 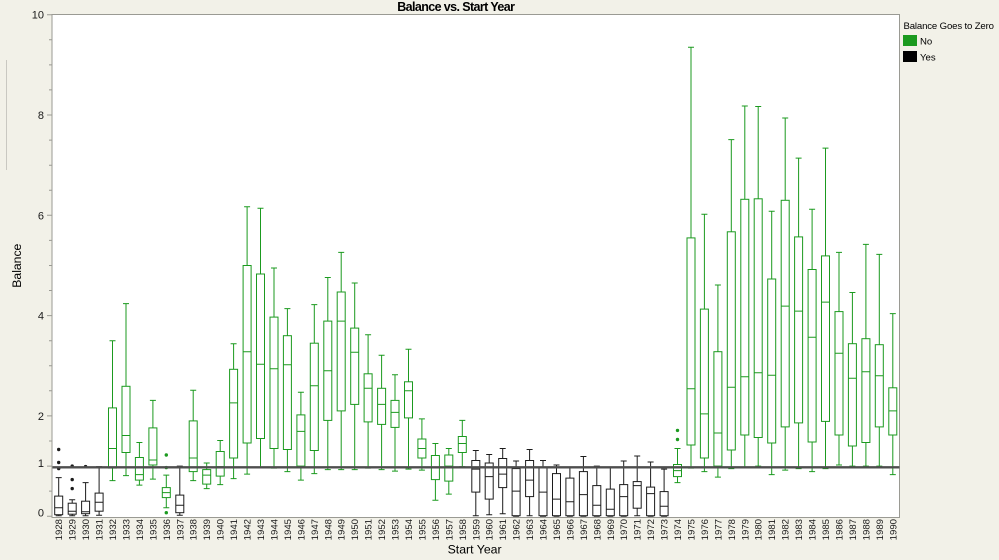 What do you see at coordinates (342, 529) in the screenshot?
I see `svg-text: 1949` at bounding box center [342, 529].